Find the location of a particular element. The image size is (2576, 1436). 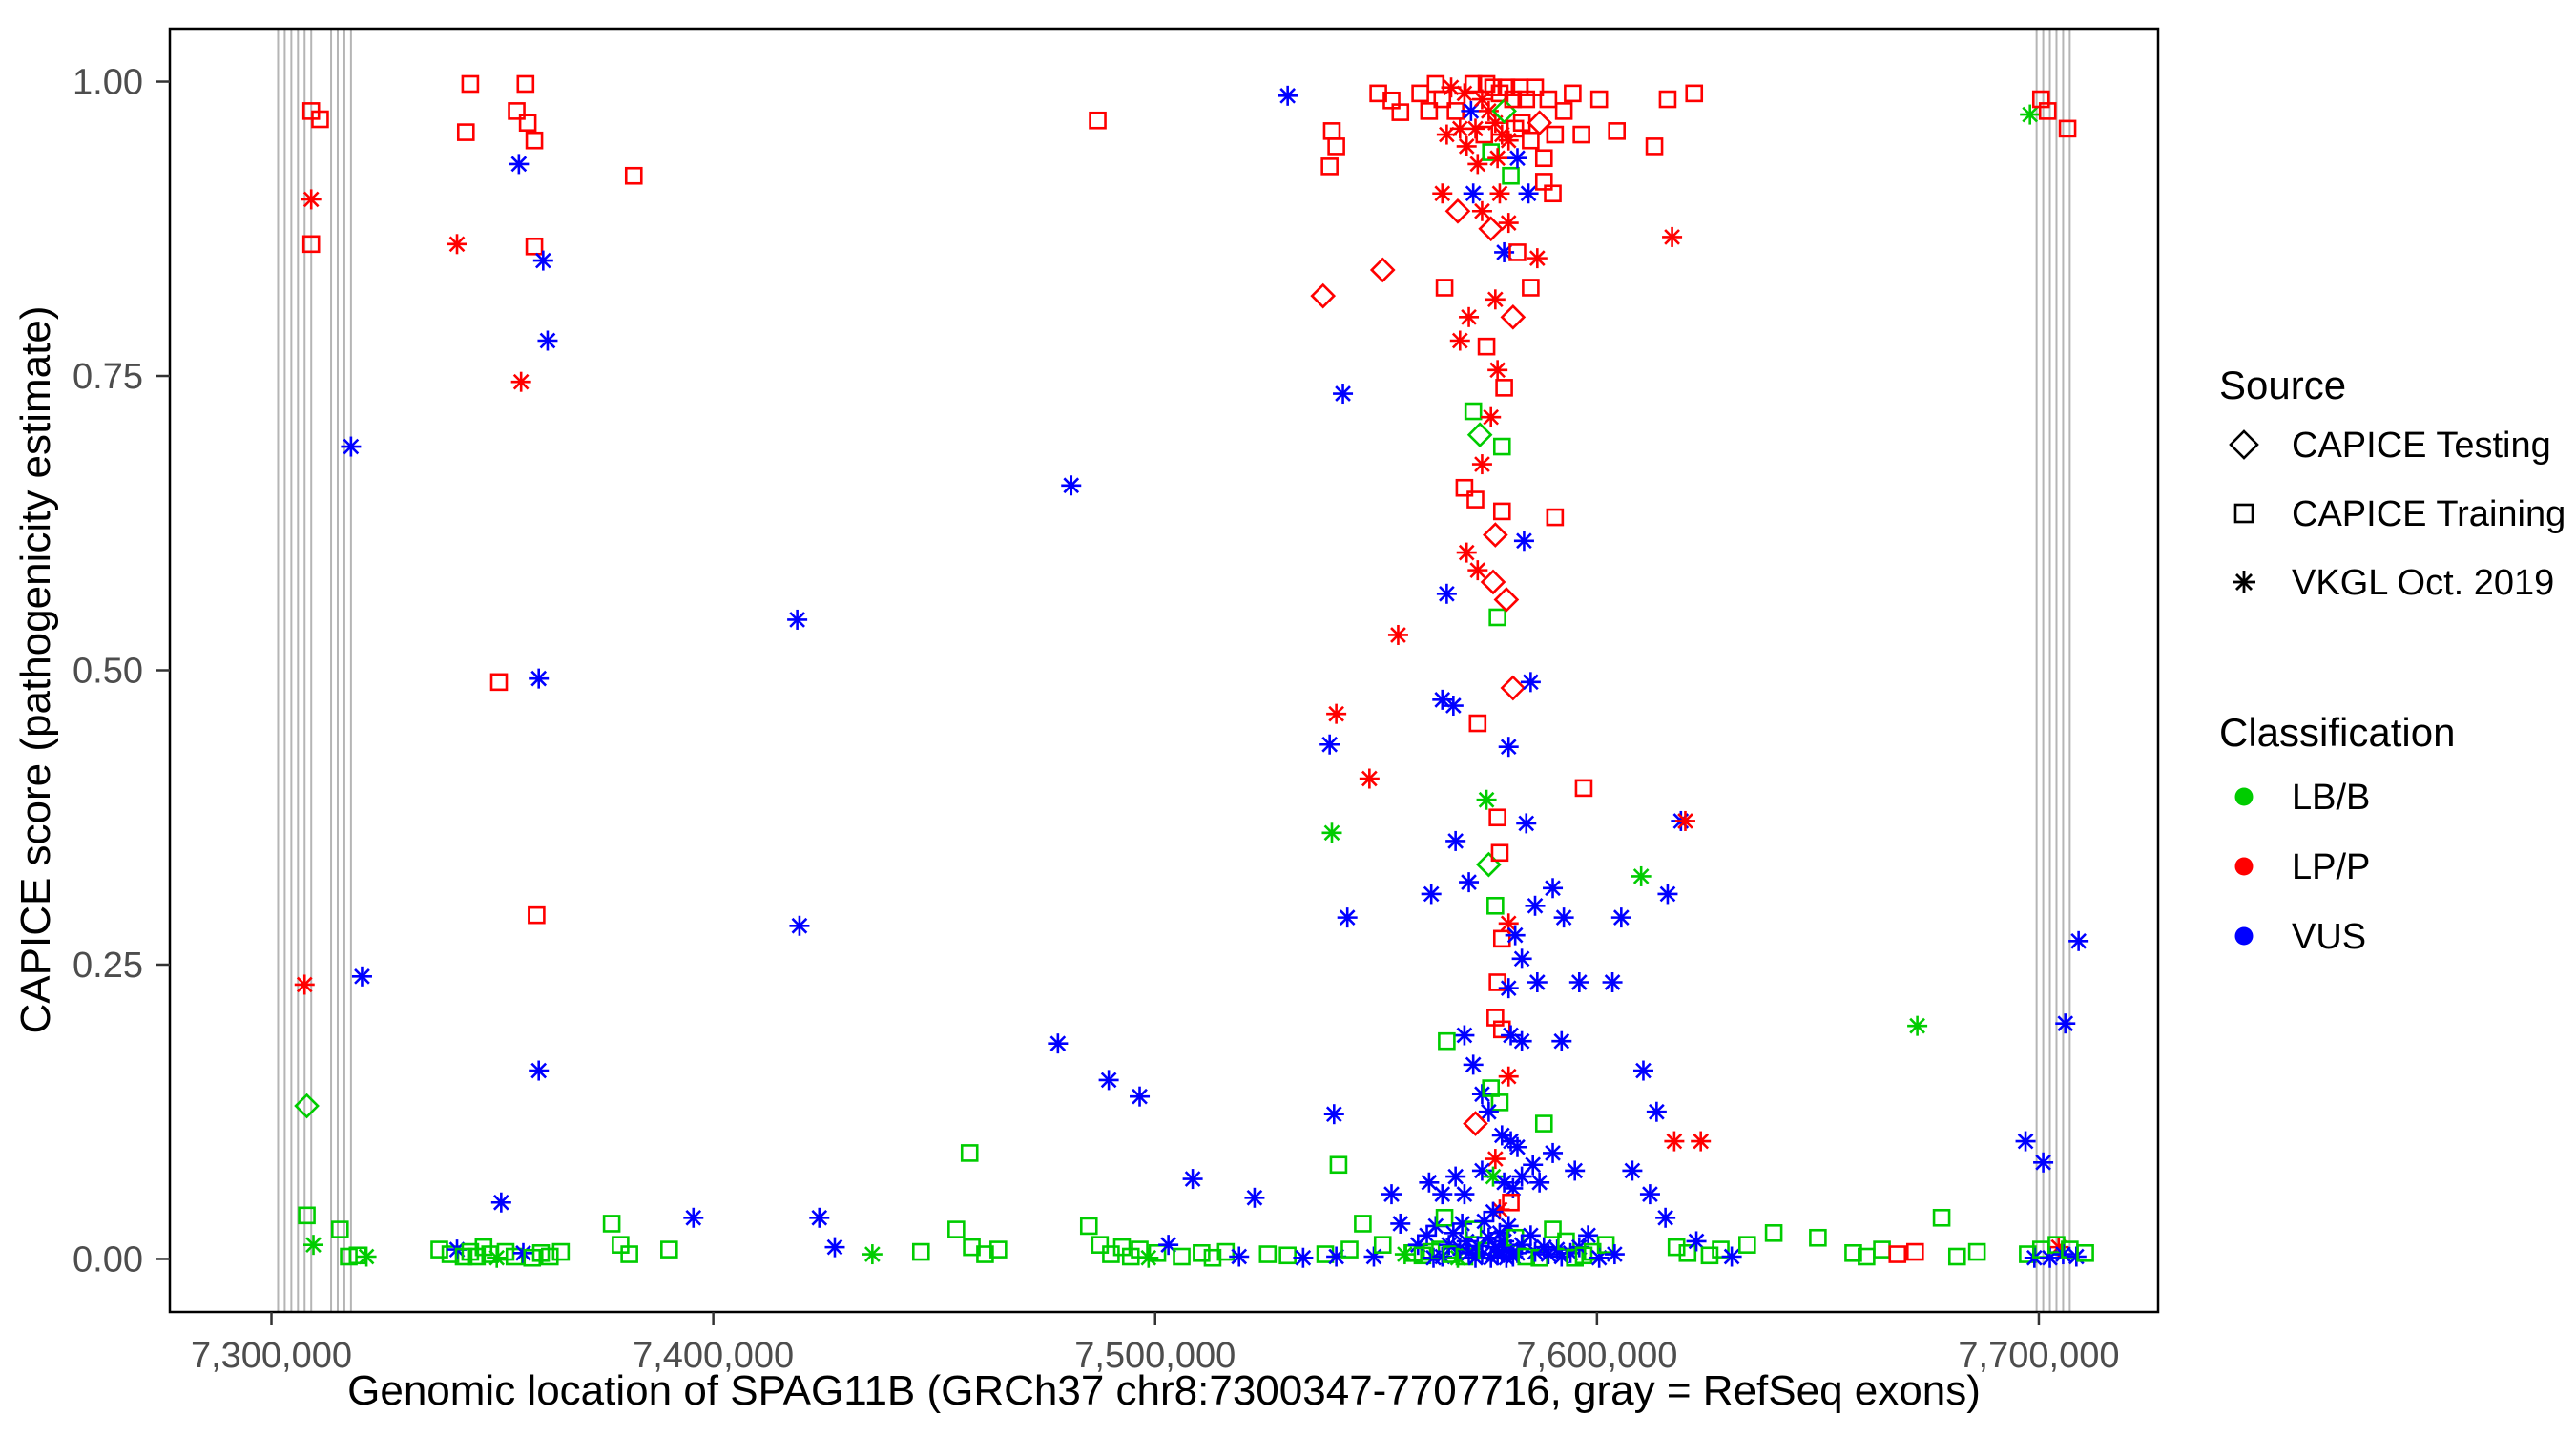

legend-item-lpp: LP/P is located at coordinates (2302, 867).